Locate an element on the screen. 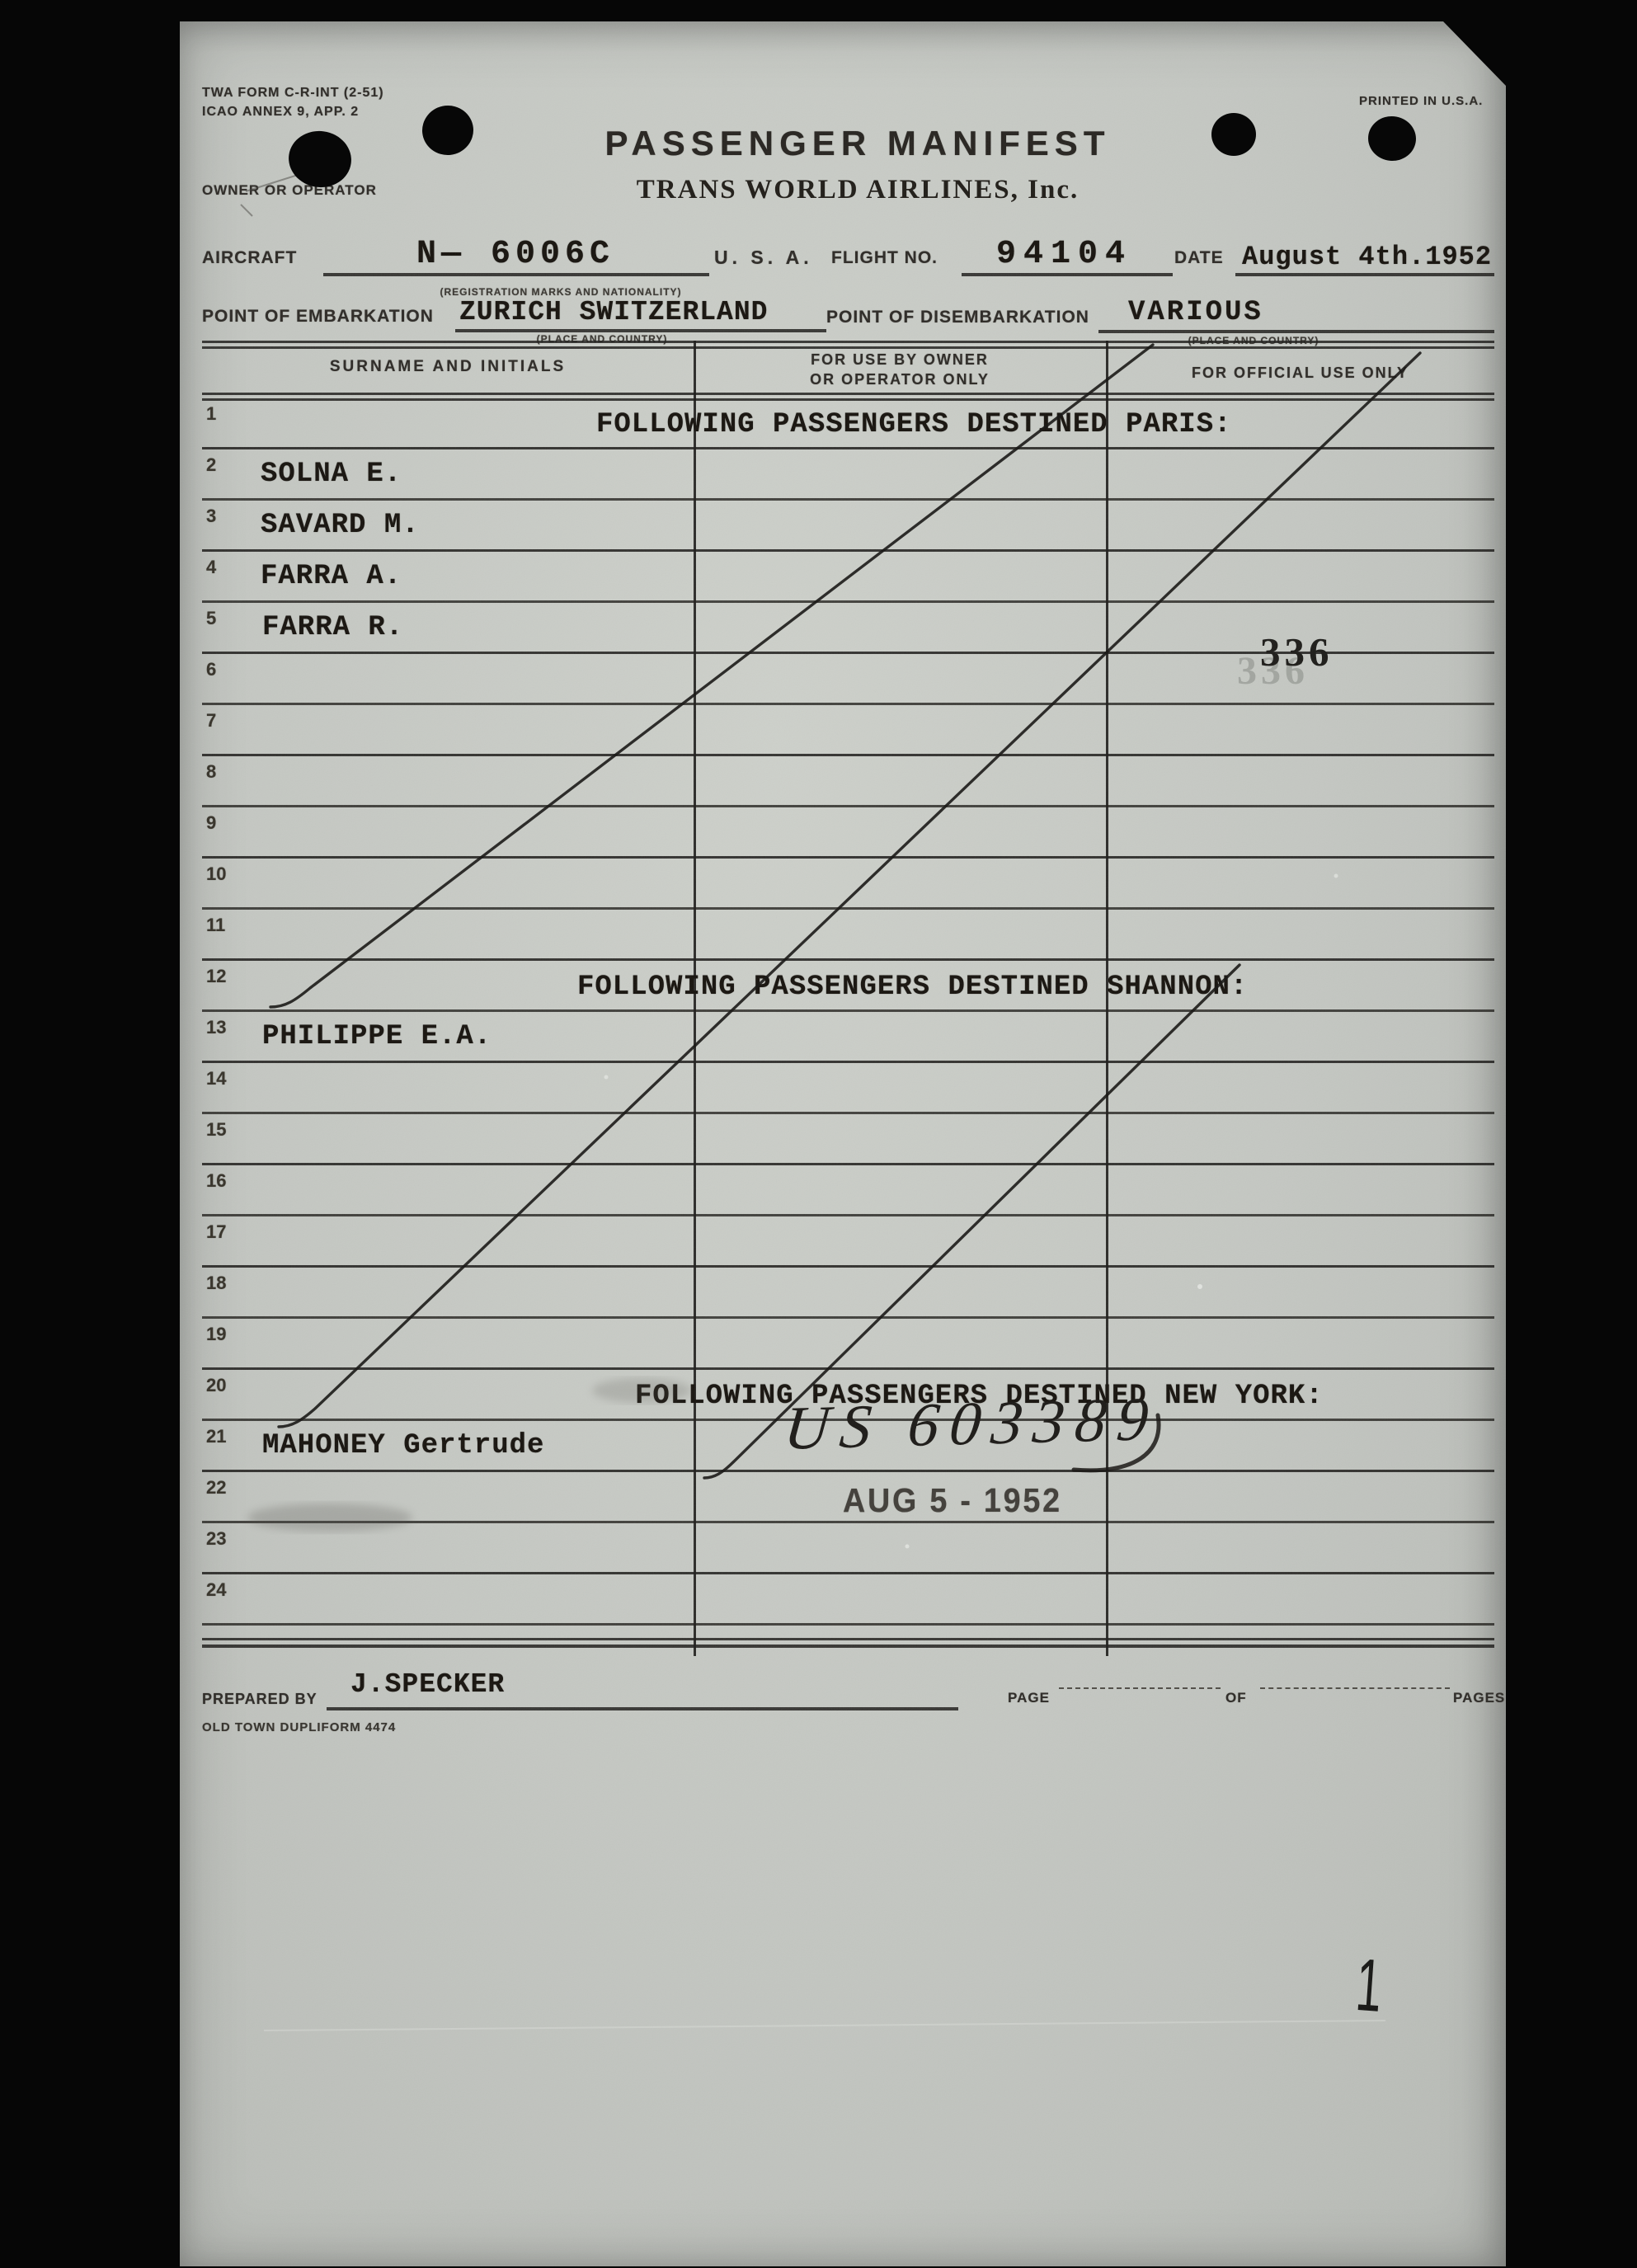  row-number: 23 is located at coordinates (216, 1538).